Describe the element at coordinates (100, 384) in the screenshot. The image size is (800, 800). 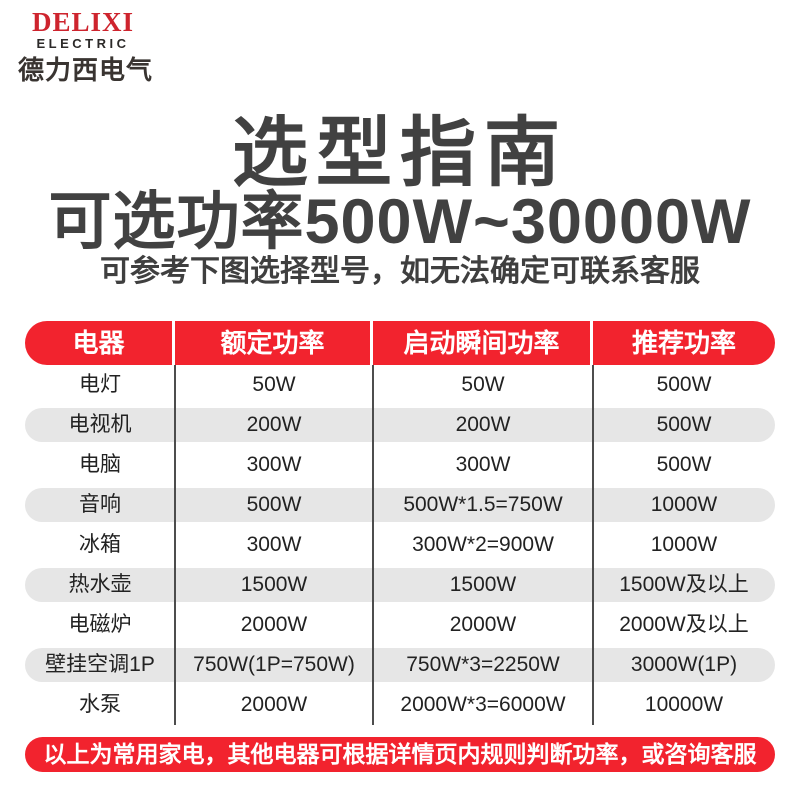
I see `appliance-cell: 电灯` at that location.